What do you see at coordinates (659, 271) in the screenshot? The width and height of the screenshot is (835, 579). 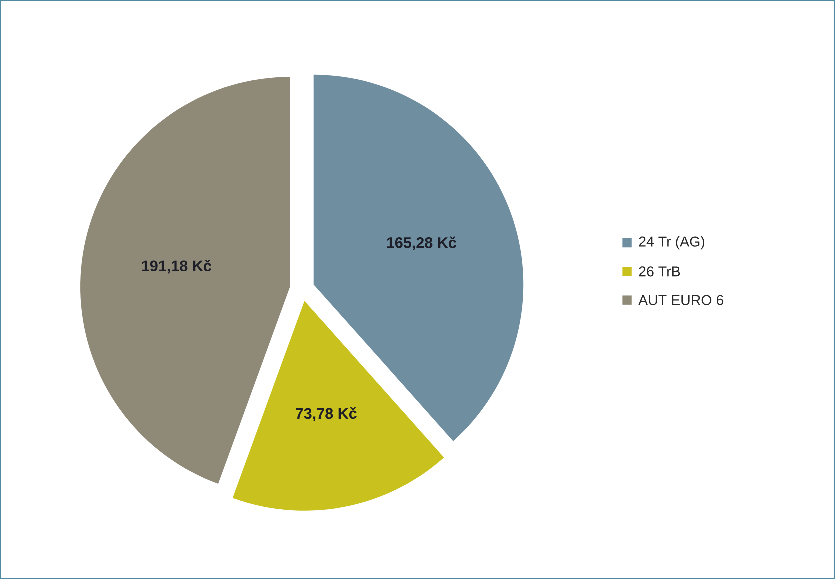 I see `legend-label: 26 TrB` at bounding box center [659, 271].